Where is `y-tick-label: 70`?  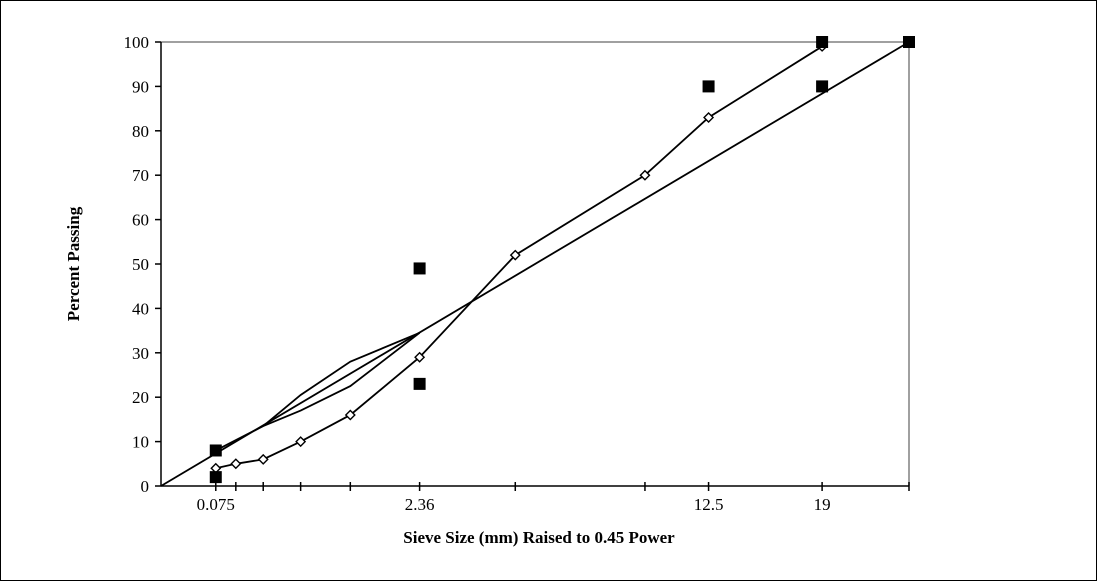 y-tick-label: 70 is located at coordinates (140, 175).